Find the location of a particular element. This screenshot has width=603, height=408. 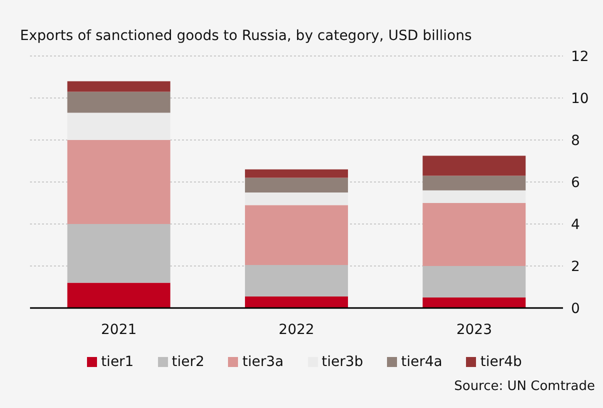

chart-title: Exports of sanctioned goods to Russia, by category, USD billions is located at coordinates (246, 36).